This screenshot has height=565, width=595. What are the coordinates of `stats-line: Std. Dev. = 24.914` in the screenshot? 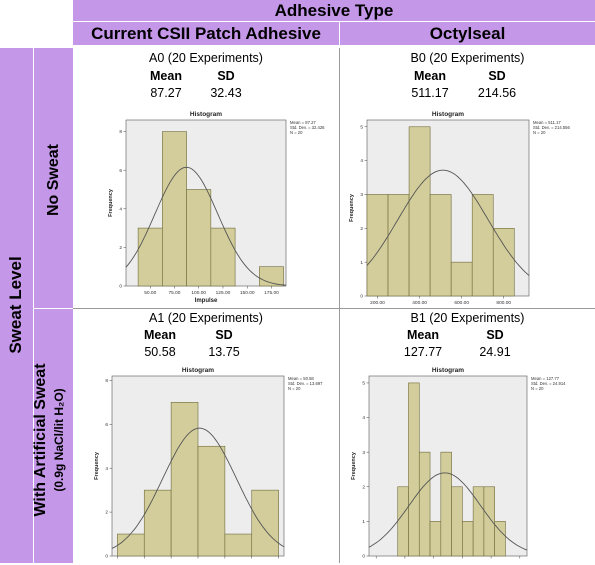 It's located at (548, 383).